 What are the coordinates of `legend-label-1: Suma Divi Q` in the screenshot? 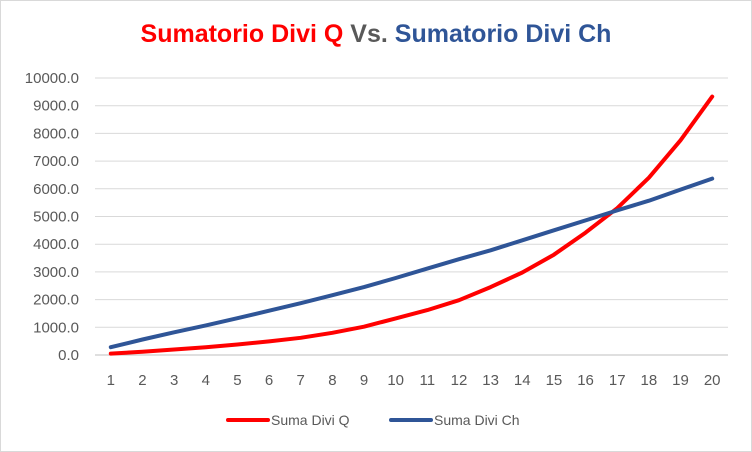 It's located at (310, 420).